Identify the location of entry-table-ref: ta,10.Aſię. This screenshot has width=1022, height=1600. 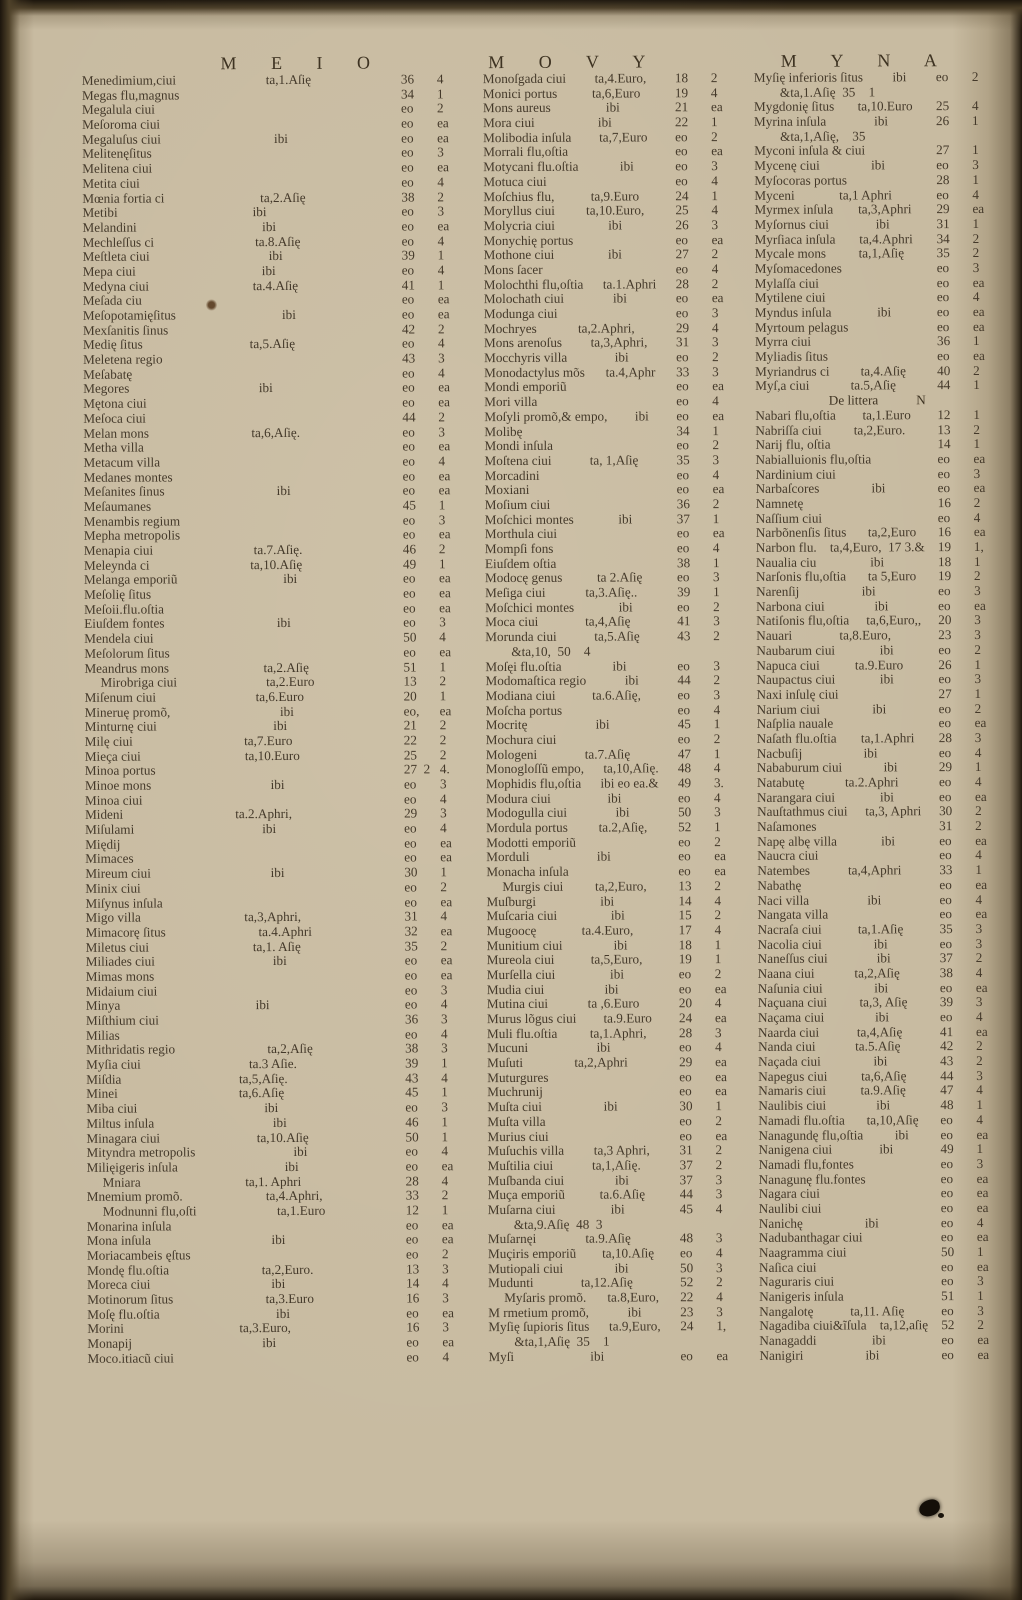
(628, 1253).